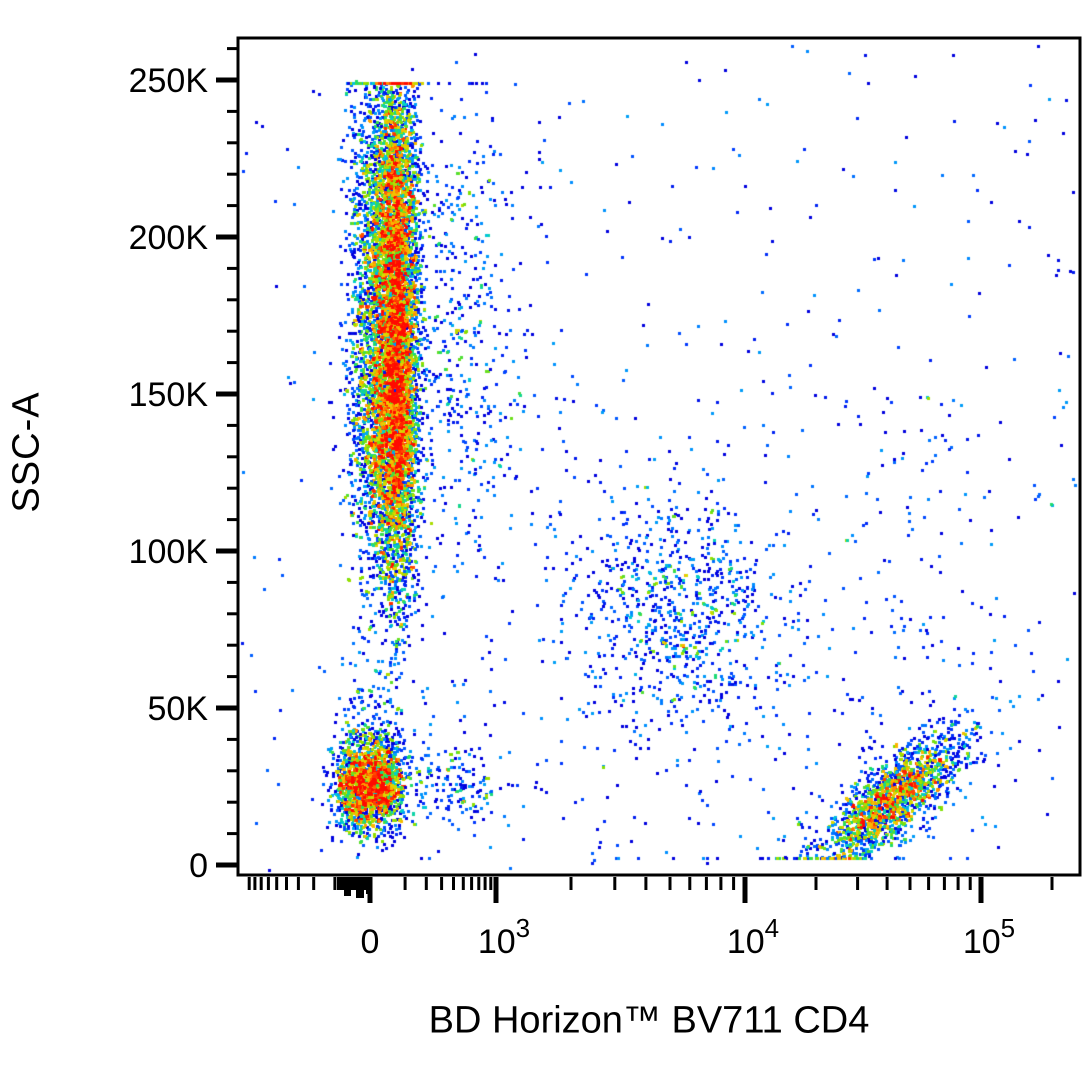  I want to click on y-axis-title: SSC-A, so click(26, 452).